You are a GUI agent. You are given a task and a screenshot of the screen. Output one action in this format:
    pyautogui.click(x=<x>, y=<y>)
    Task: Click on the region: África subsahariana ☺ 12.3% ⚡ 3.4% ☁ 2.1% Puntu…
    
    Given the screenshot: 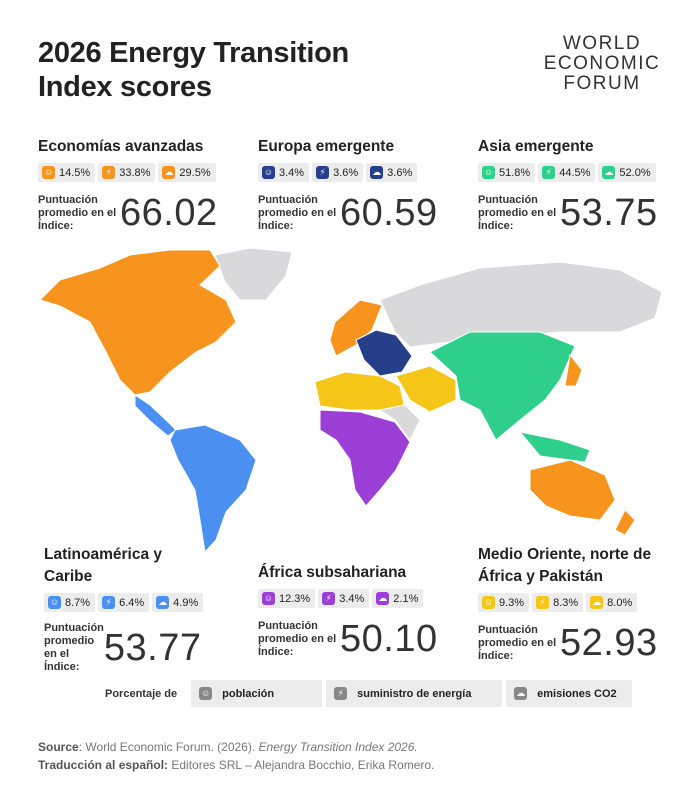 What is the action you would take?
    pyautogui.click(x=360, y=611)
    